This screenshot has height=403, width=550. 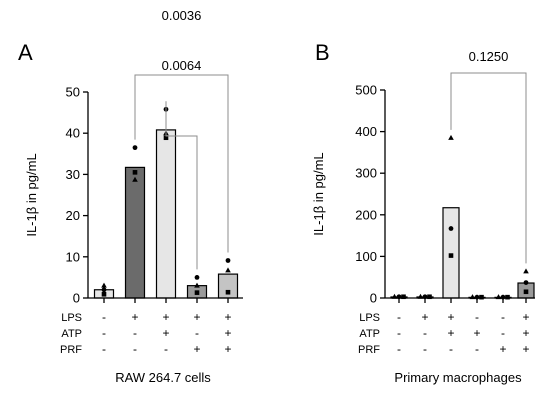 I want to click on p-value-label: 0.0036, so click(x=182, y=15).